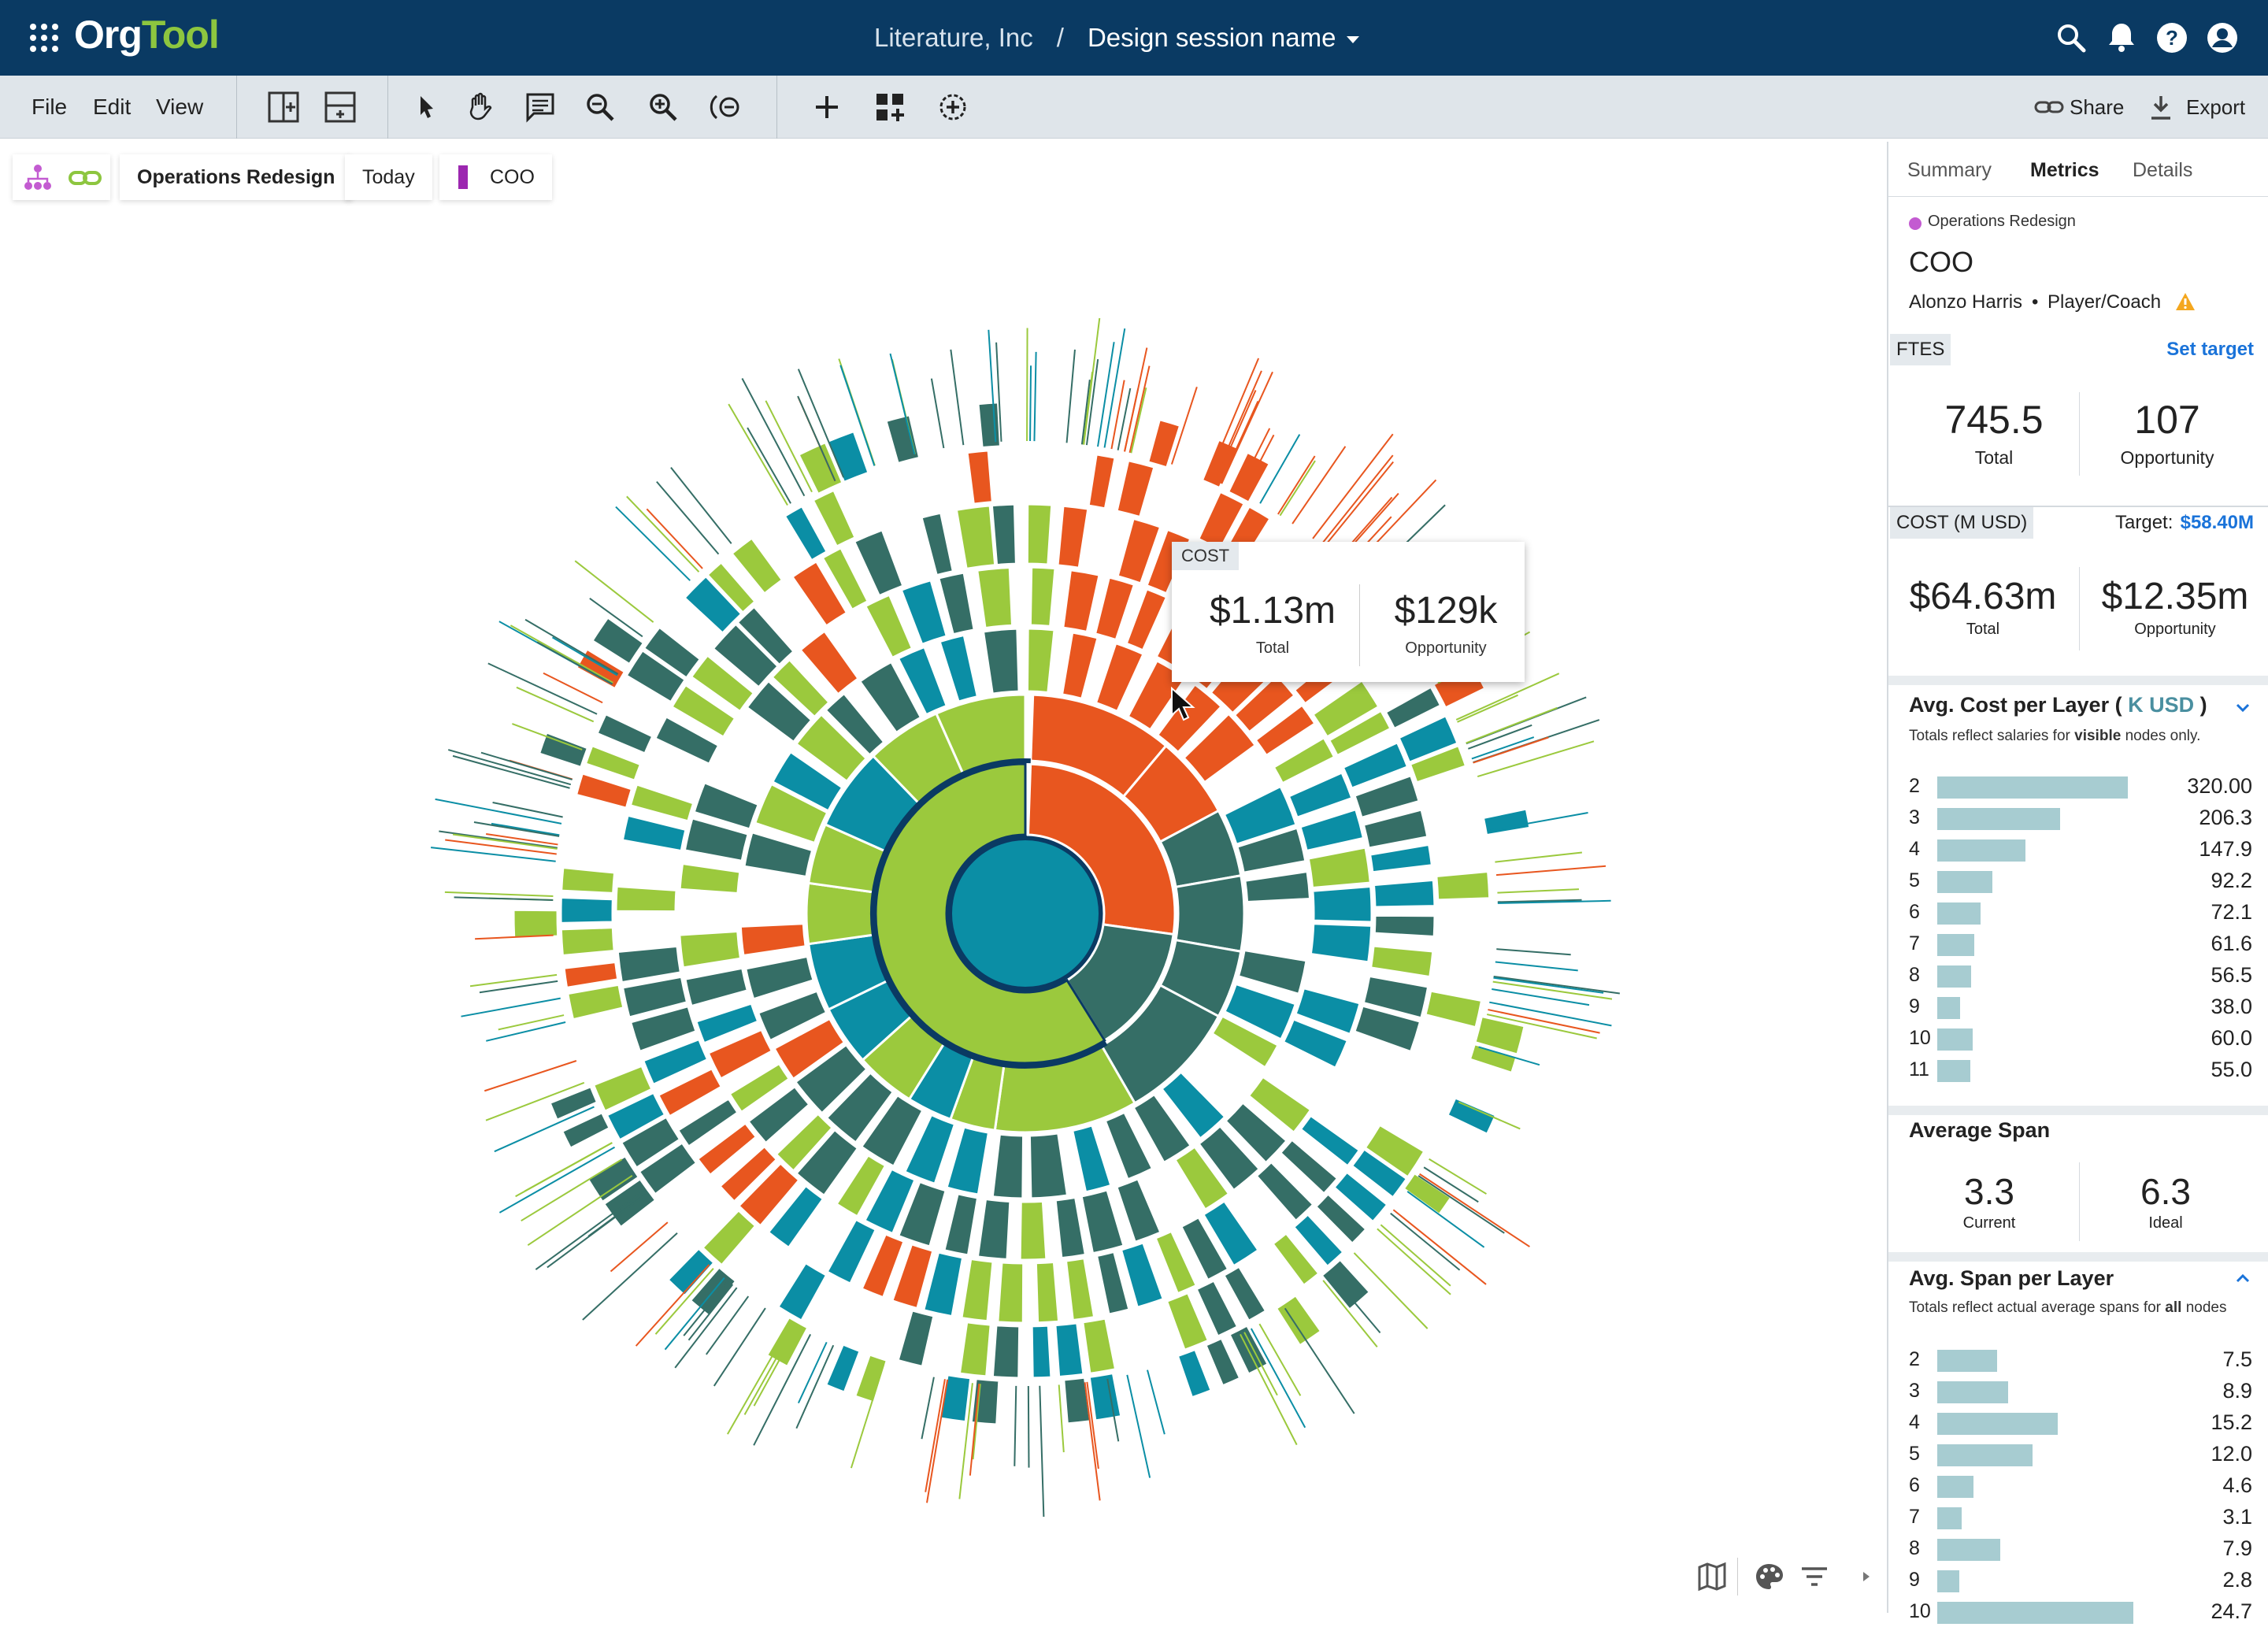 This screenshot has height=1627, width=2268. What do you see at coordinates (2222, 38) in the screenshot?
I see `account-icon` at bounding box center [2222, 38].